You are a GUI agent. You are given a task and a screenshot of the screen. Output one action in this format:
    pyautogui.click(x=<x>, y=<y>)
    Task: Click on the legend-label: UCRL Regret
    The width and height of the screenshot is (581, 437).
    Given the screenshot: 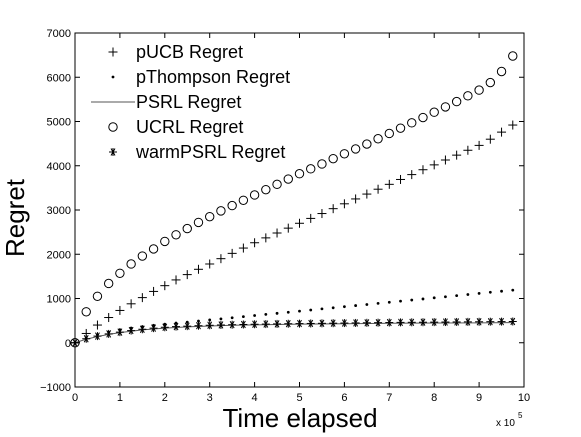 What is the action you would take?
    pyautogui.click(x=189, y=127)
    